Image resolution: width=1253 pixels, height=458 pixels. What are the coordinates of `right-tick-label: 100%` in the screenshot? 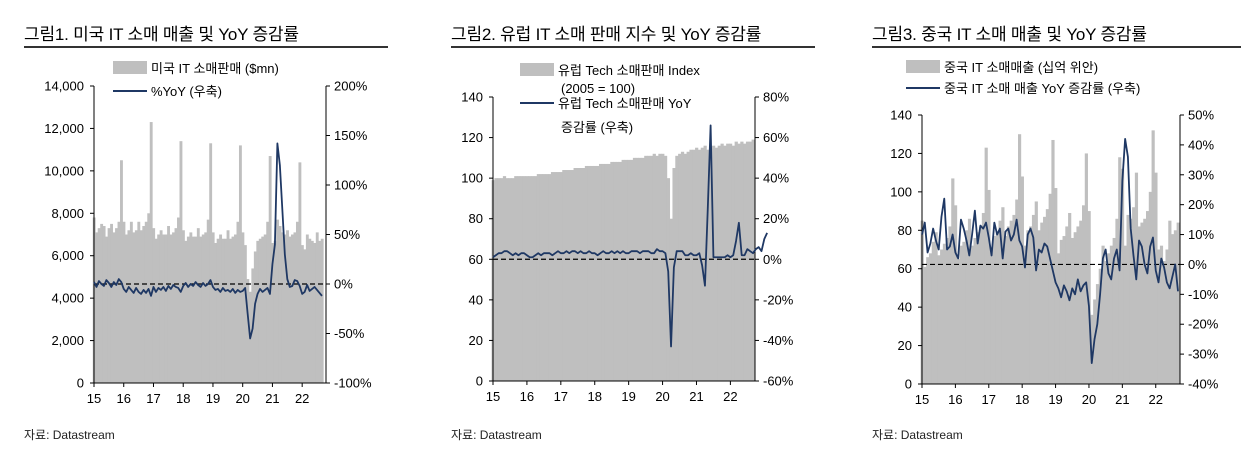 It's located at (351, 185).